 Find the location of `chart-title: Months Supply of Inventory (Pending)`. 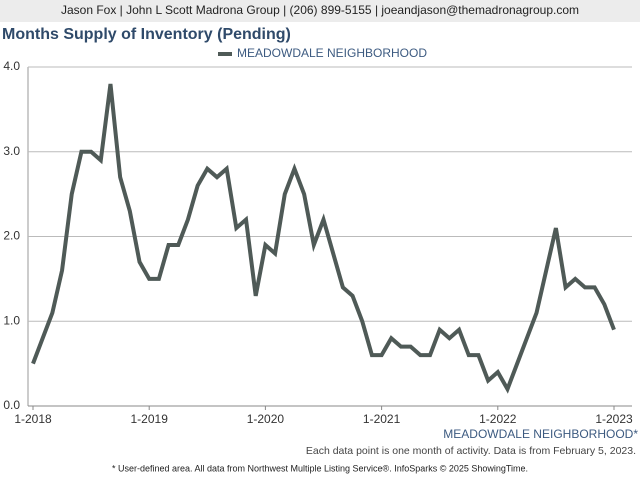

chart-title: Months Supply of Inventory (Pending) is located at coordinates (146, 34).